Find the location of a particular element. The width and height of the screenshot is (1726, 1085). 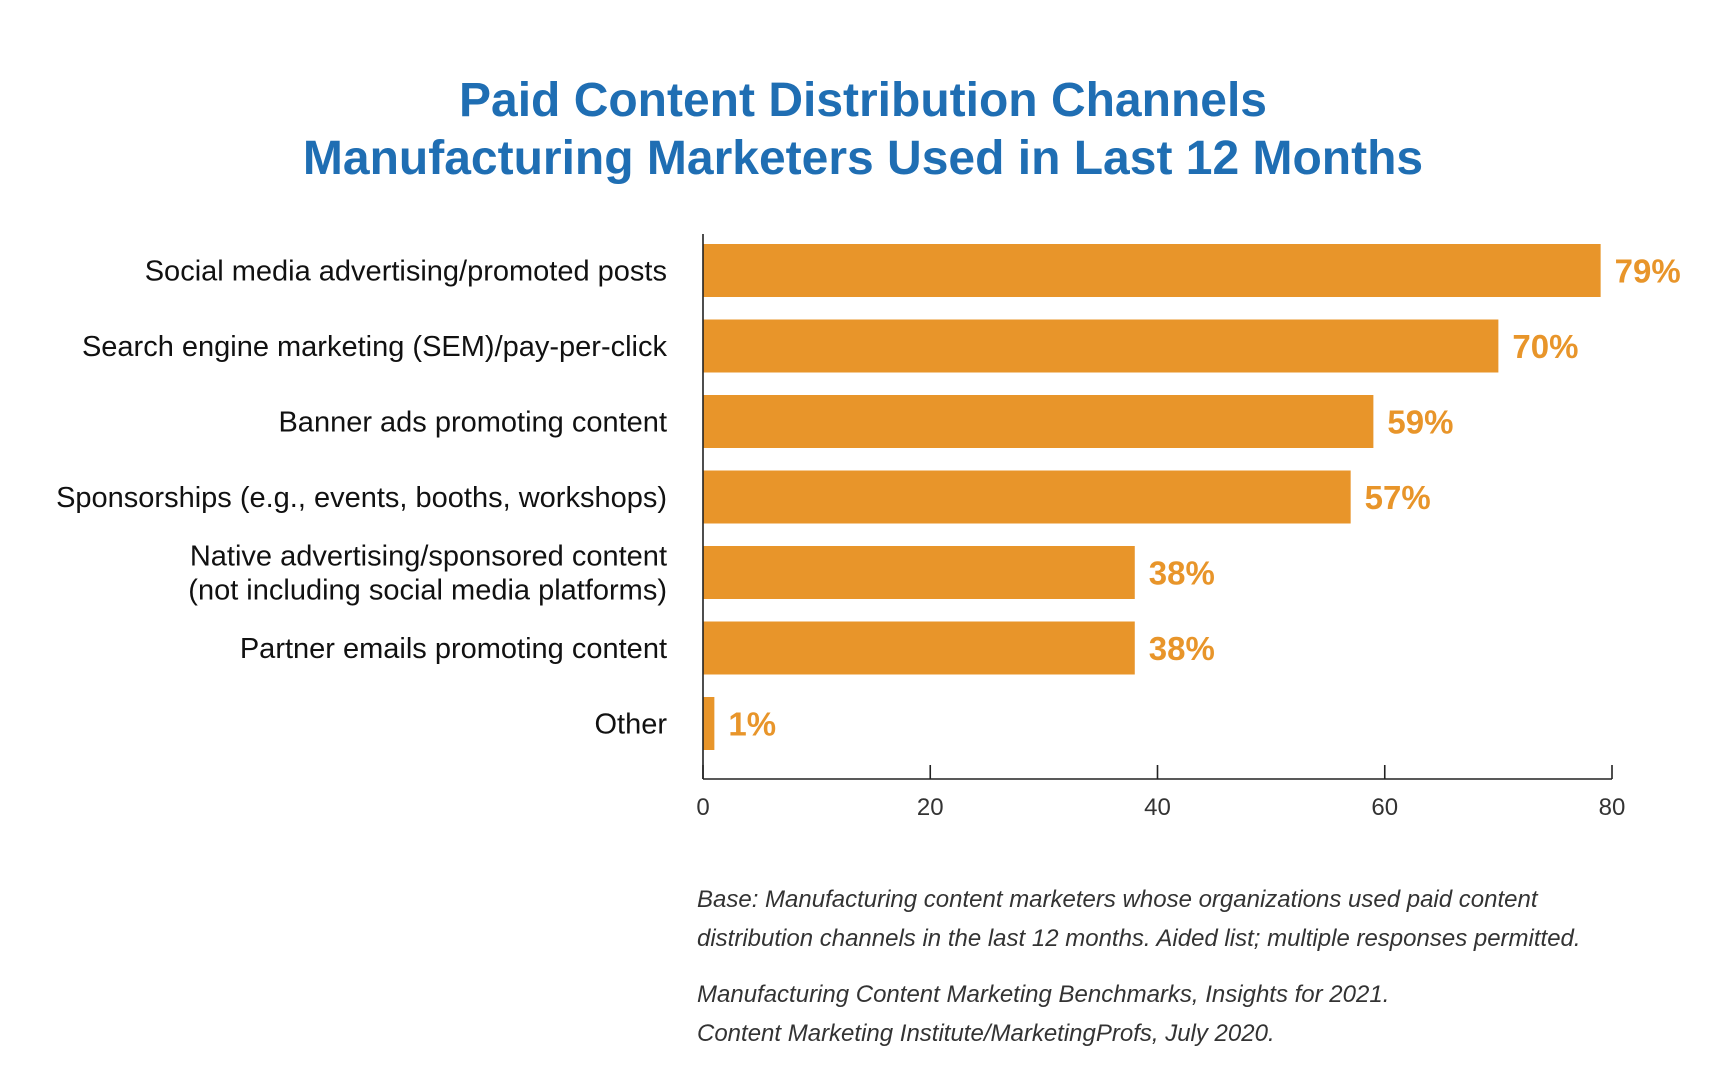

x-tick-label-80: 80 is located at coordinates (1612, 807).